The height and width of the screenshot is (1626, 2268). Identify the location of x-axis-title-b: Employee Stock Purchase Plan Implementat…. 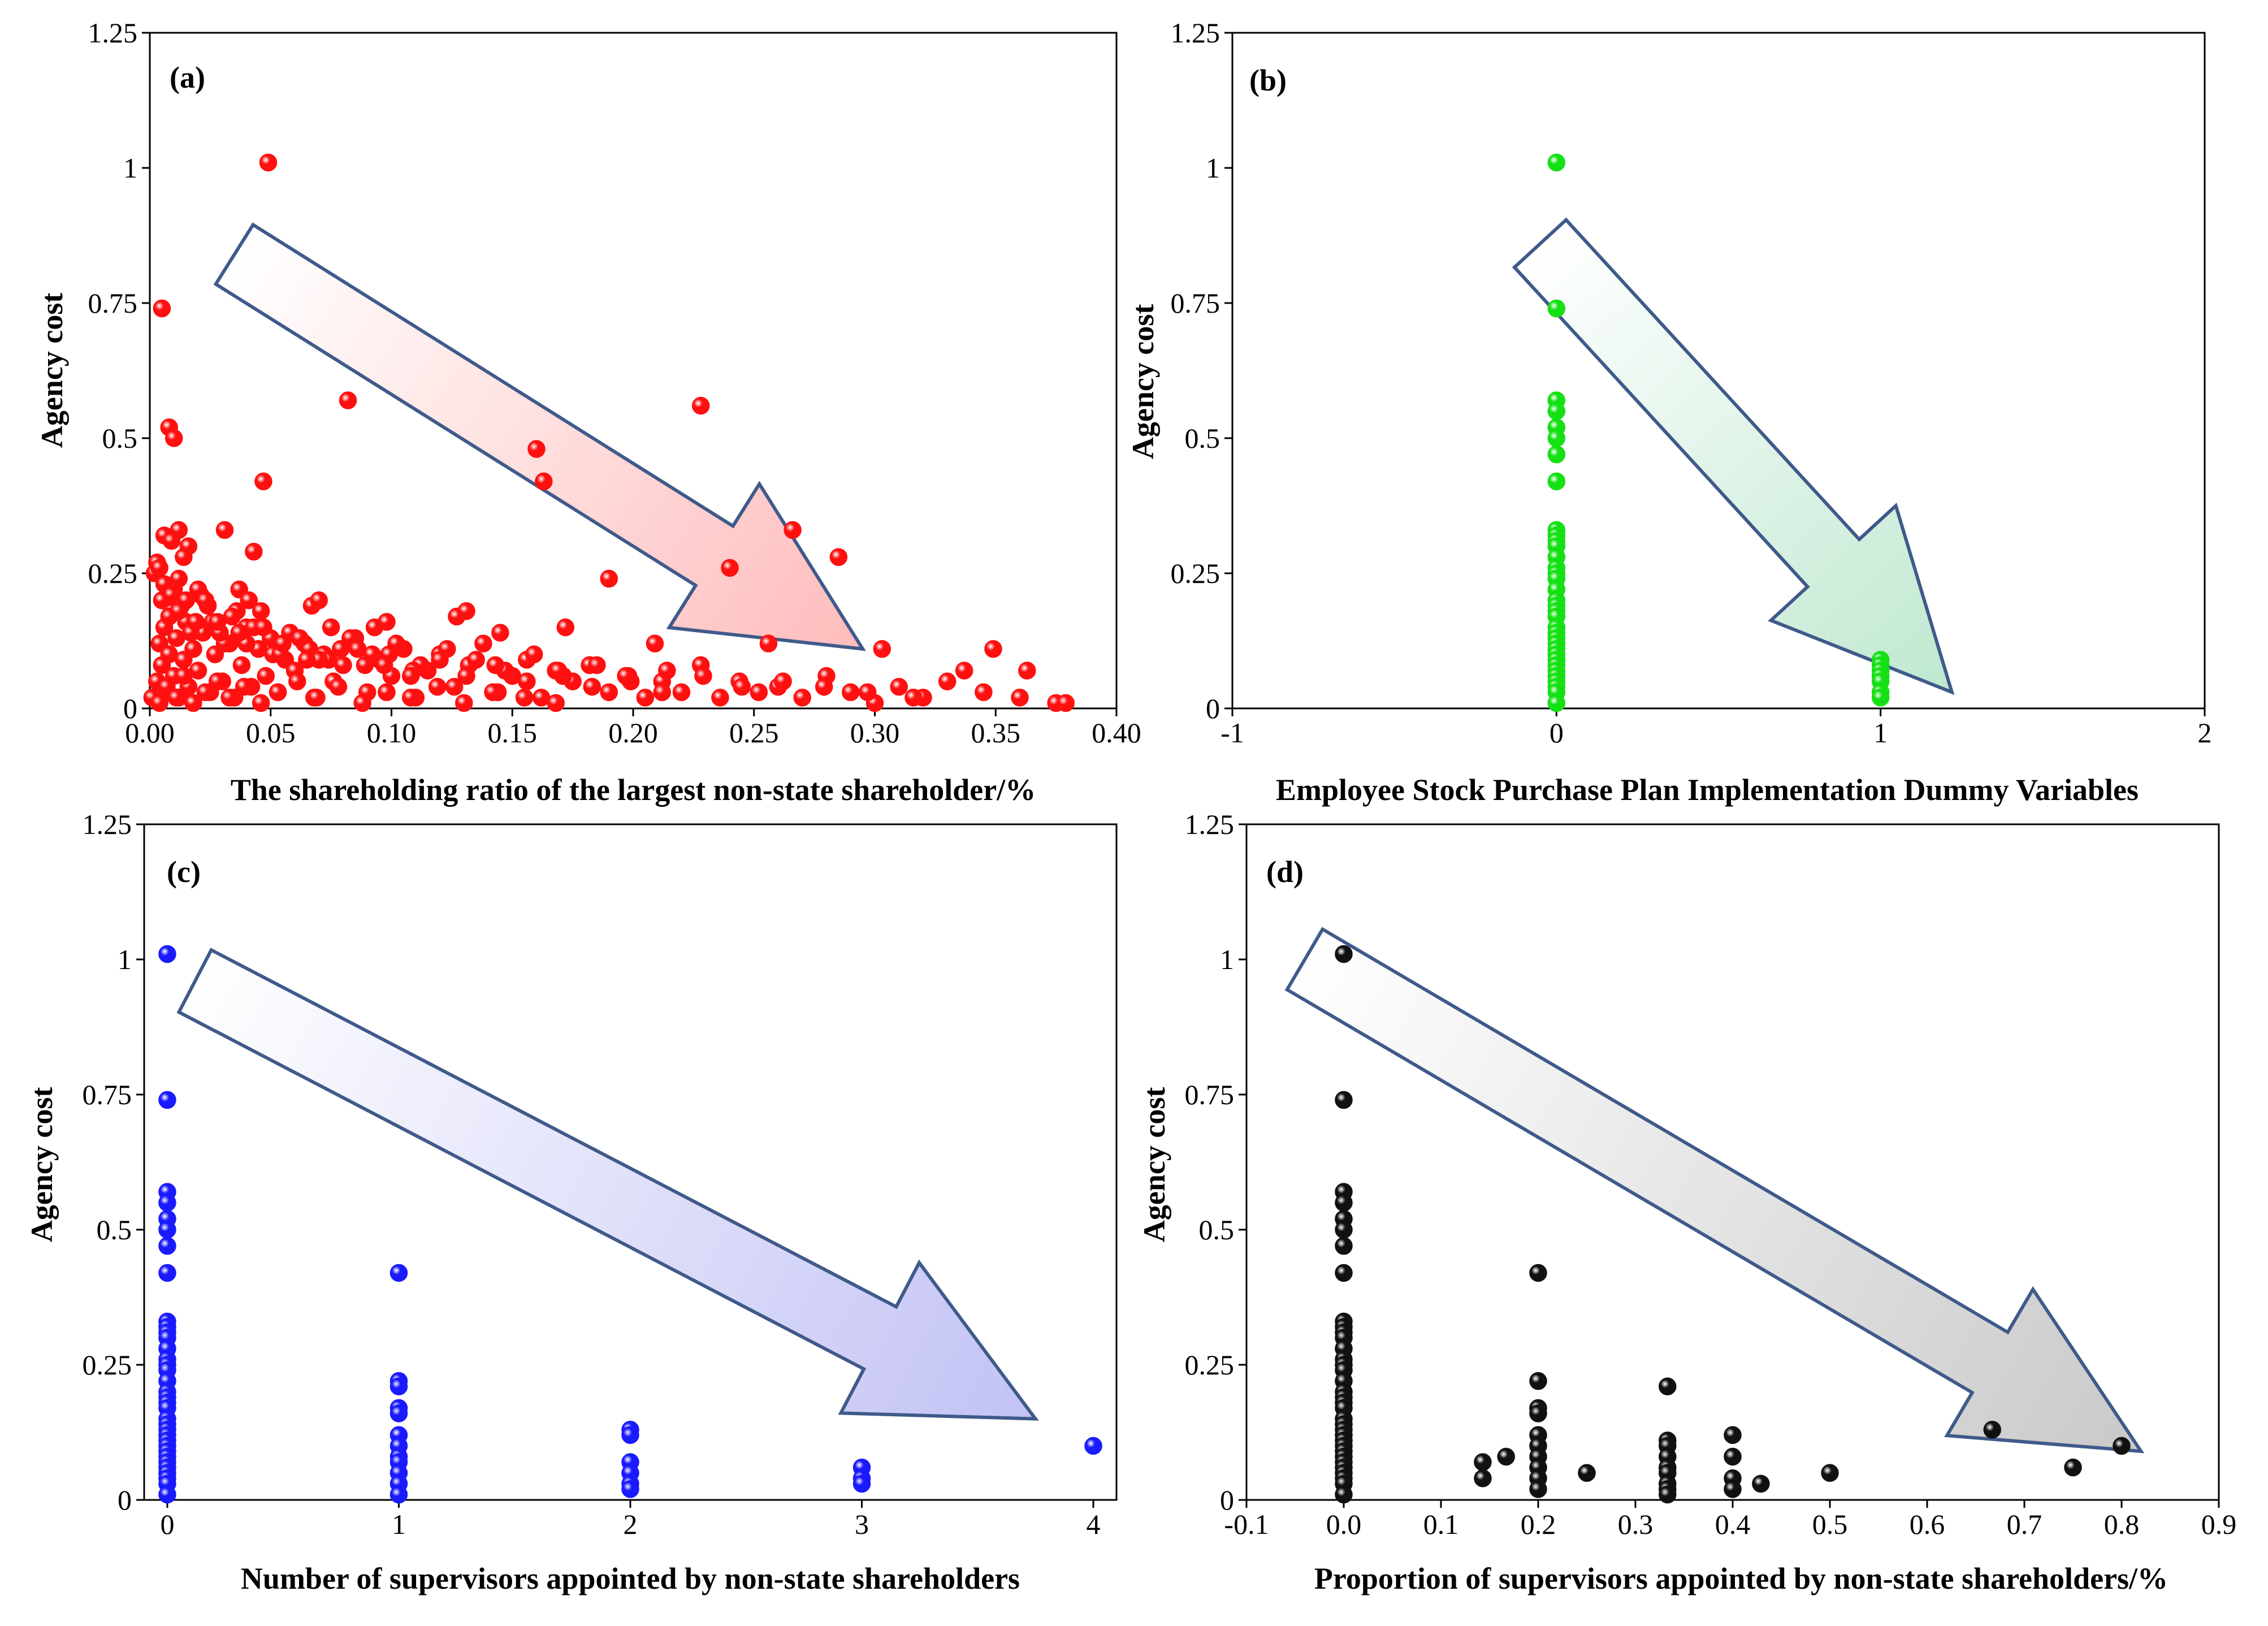
(1707, 790).